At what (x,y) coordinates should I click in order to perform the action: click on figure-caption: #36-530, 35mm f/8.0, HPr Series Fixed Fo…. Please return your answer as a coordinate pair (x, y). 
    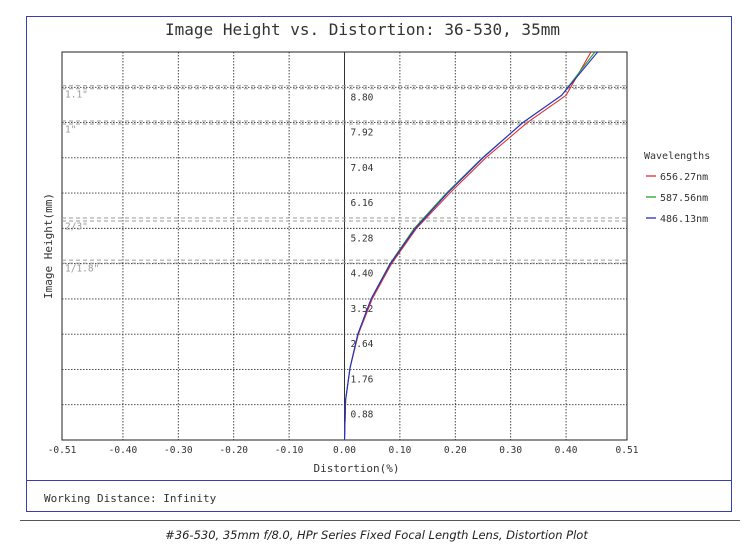
    Looking at the image, I should click on (376, 535).